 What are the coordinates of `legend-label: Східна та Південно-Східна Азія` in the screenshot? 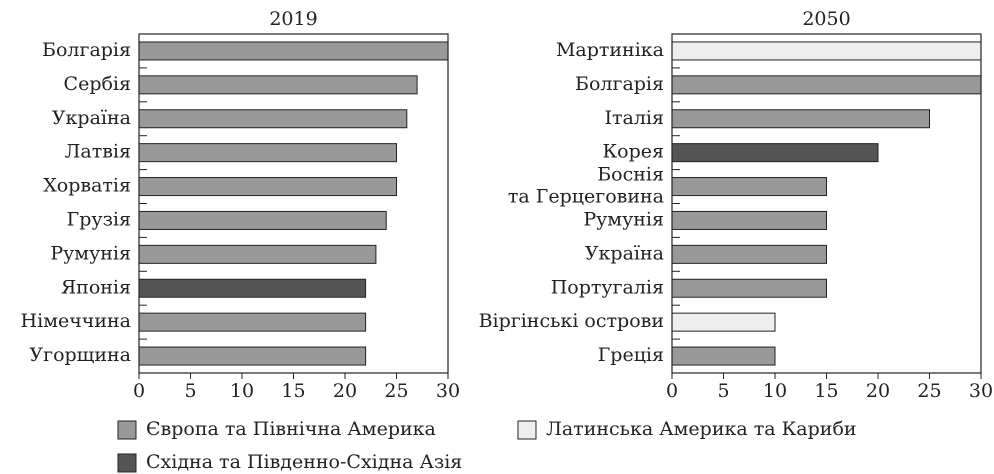 It's located at (304, 462).